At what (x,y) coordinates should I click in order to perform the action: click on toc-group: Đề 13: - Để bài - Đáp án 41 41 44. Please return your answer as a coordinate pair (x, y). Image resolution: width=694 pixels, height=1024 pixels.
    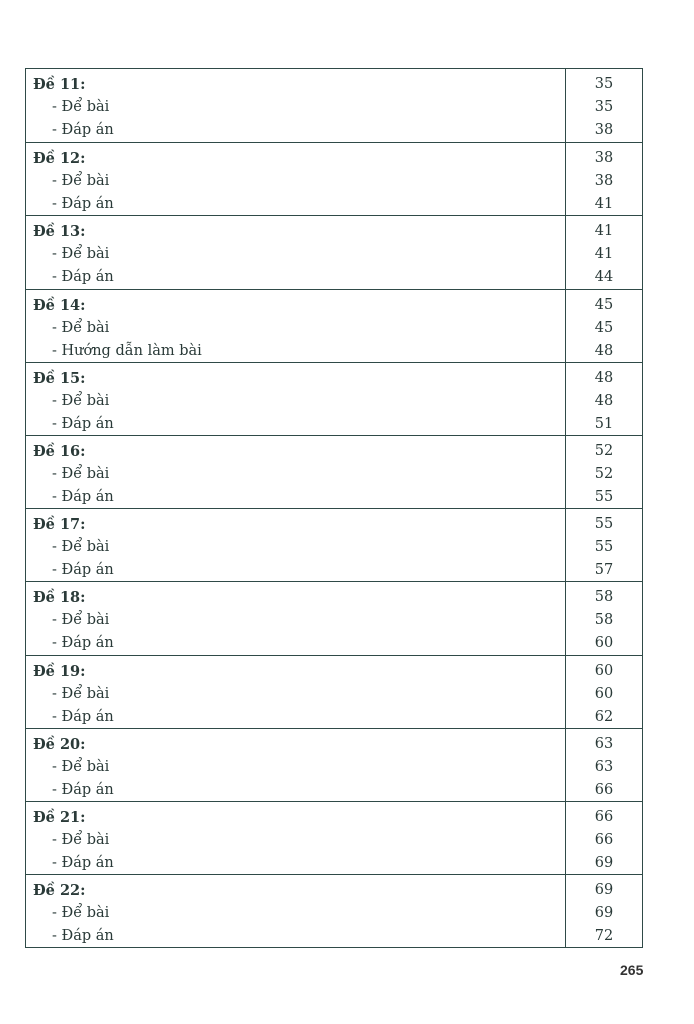
    Looking at the image, I should click on (334, 252).